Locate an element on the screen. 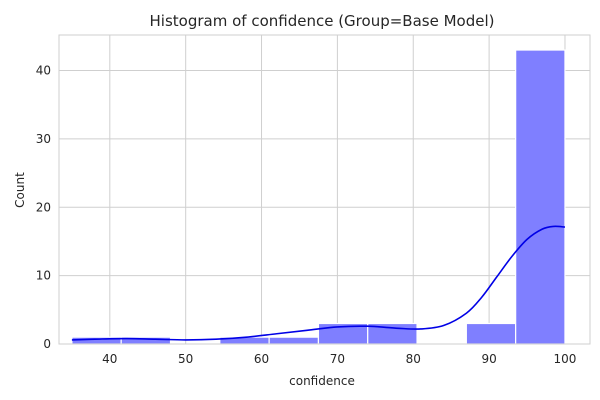 The height and width of the screenshot is (400, 600). y-tick-label: 10 is located at coordinates (43, 276).